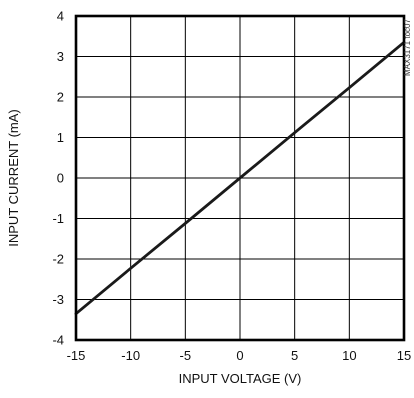 This screenshot has height=398, width=414. What do you see at coordinates (58, 259) in the screenshot?
I see `y-tick-label: -2` at bounding box center [58, 259].